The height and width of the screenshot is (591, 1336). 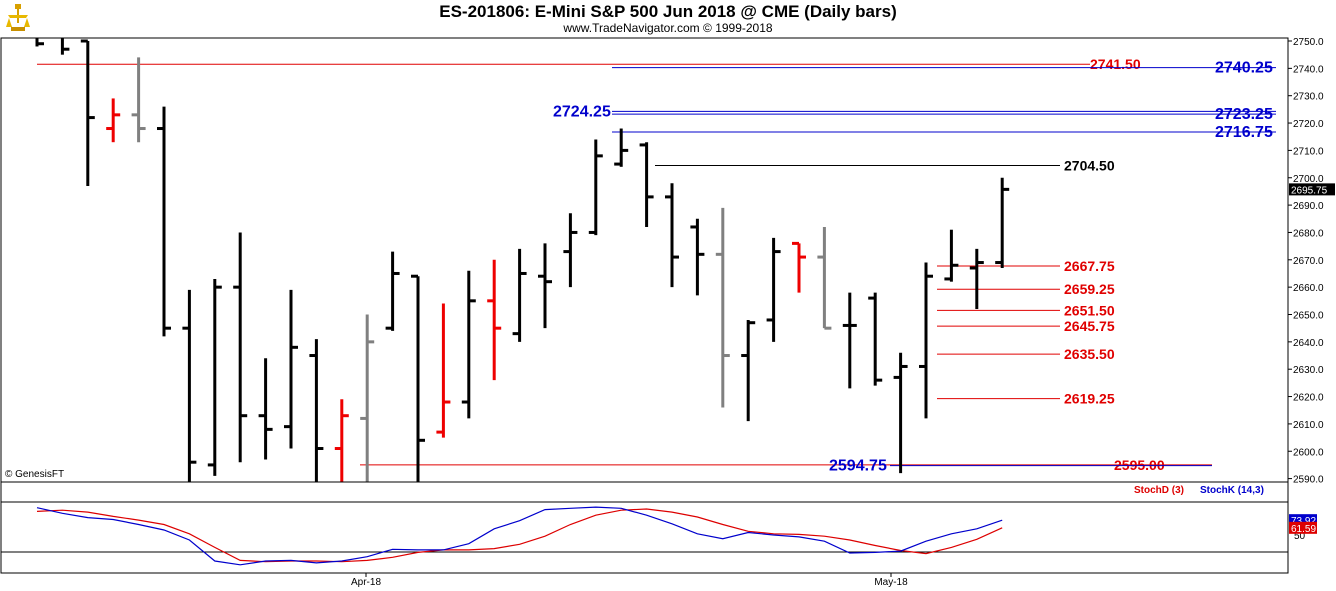 I want to click on level-label: 2659.25, so click(x=1089, y=289).